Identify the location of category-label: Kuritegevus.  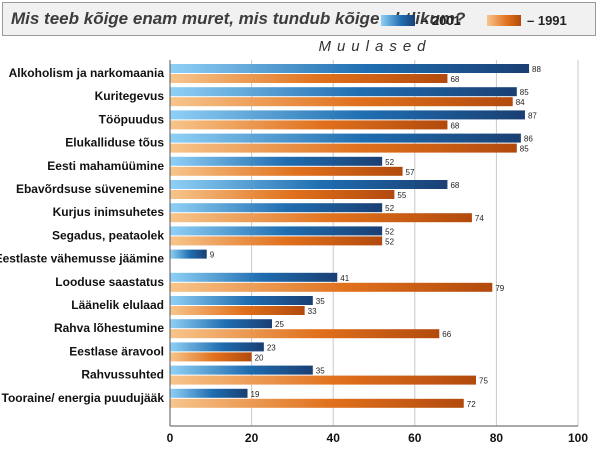
(130, 96).